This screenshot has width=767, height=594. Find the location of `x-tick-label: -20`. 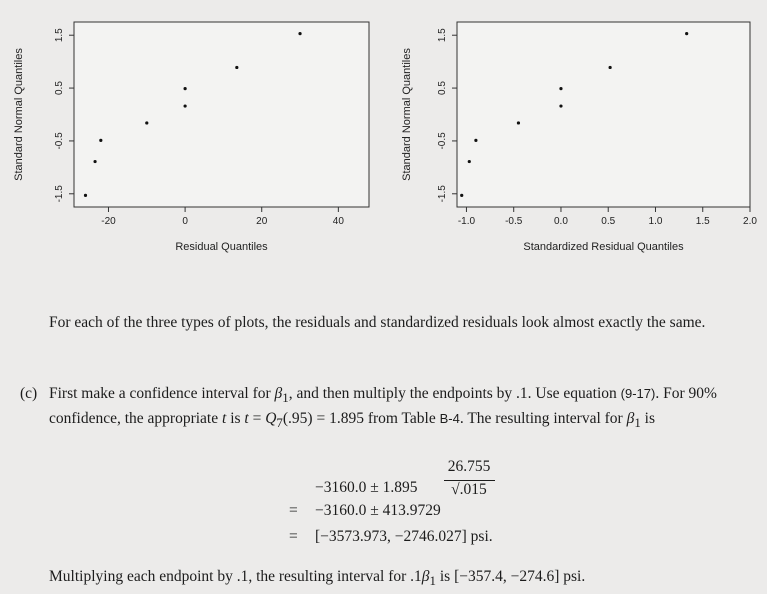

x-tick-label: -20 is located at coordinates (108, 221).